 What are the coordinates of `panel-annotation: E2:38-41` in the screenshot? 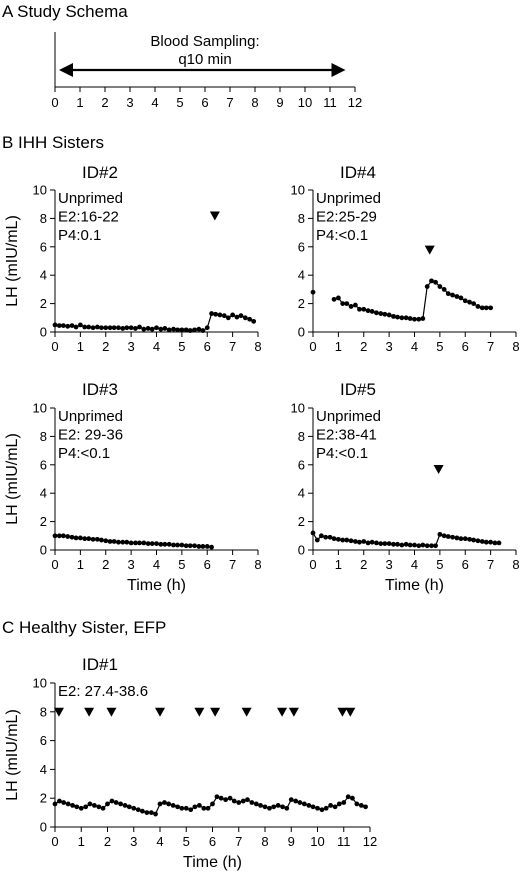 It's located at (346, 435).